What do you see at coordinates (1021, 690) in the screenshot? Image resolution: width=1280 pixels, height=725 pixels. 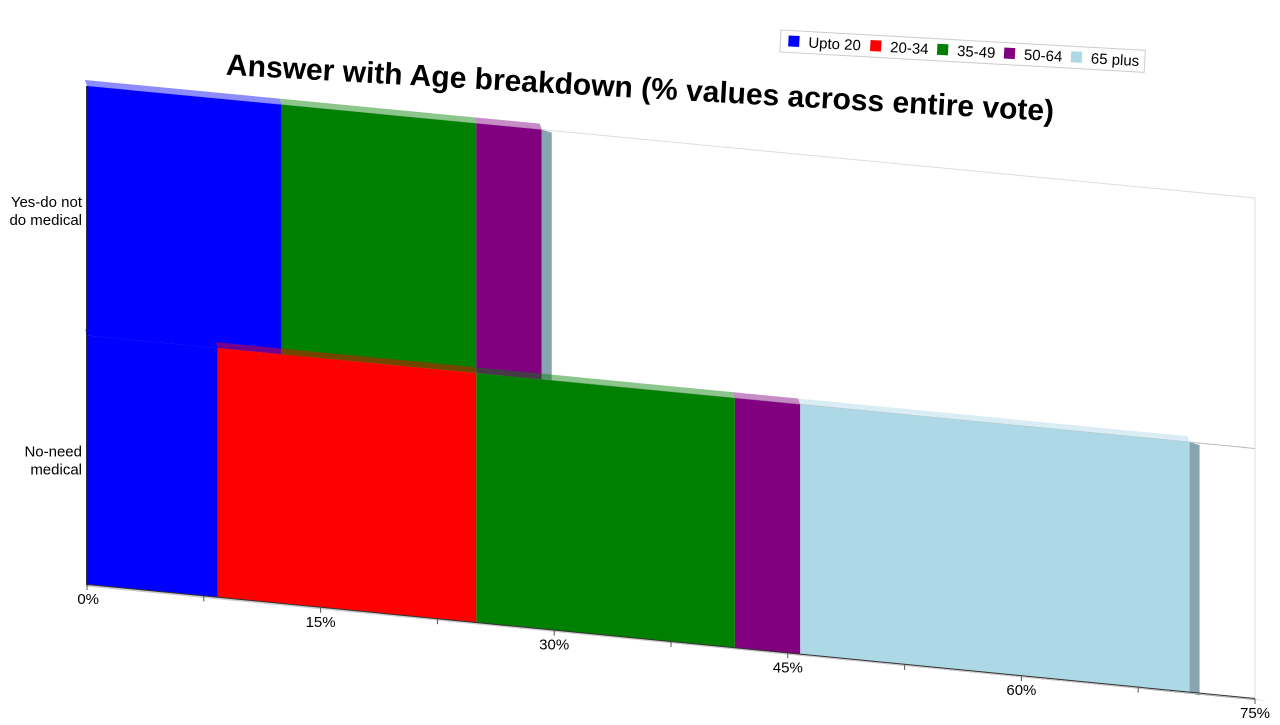 I see `x-tick-label: 60%` at bounding box center [1021, 690].